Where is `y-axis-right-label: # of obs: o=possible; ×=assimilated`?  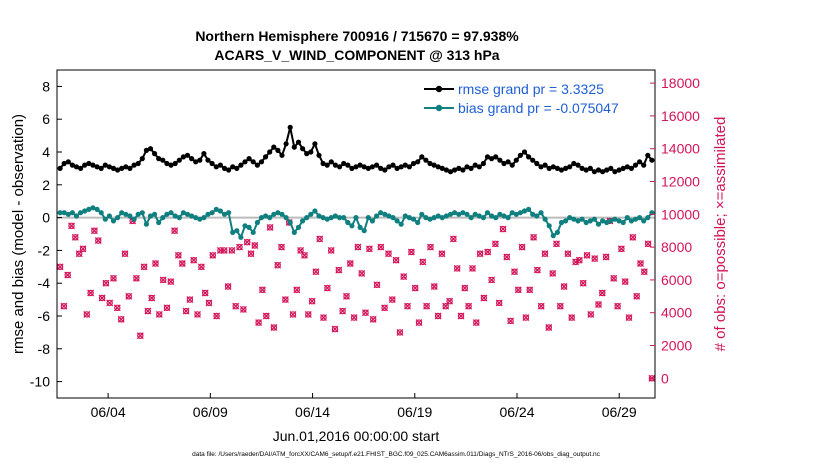
y-axis-right-label: # of obs: o=possible; ×=assimilated is located at coordinates (720, 234).